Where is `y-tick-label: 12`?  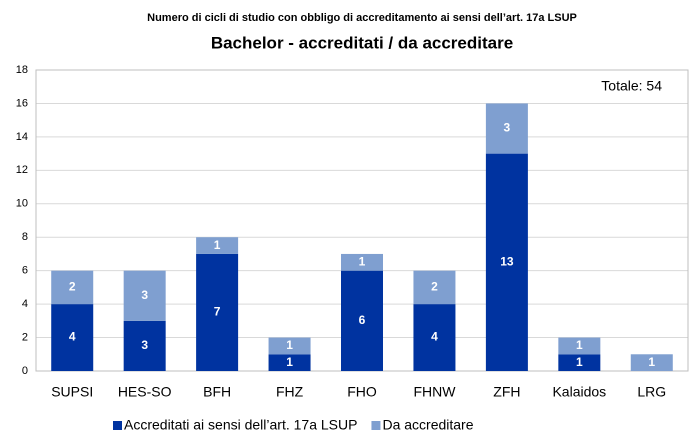
y-tick-label: 12 is located at coordinates (22, 170).